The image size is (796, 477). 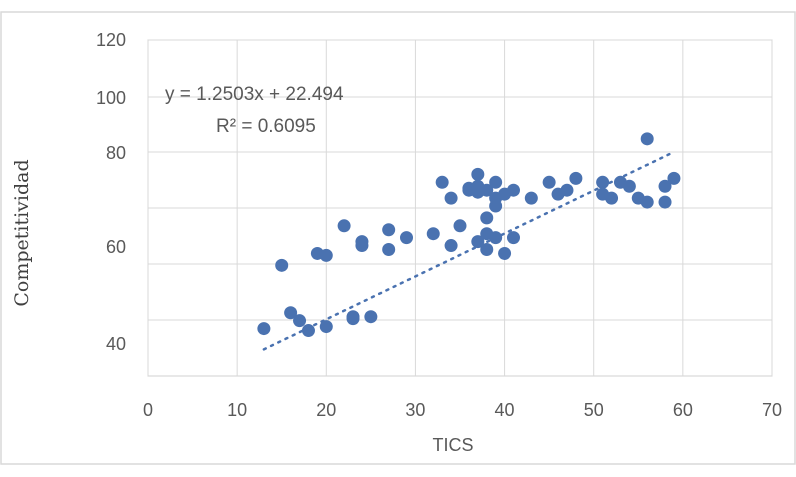 I want to click on x-tick-label: 40, so click(x=505, y=410).